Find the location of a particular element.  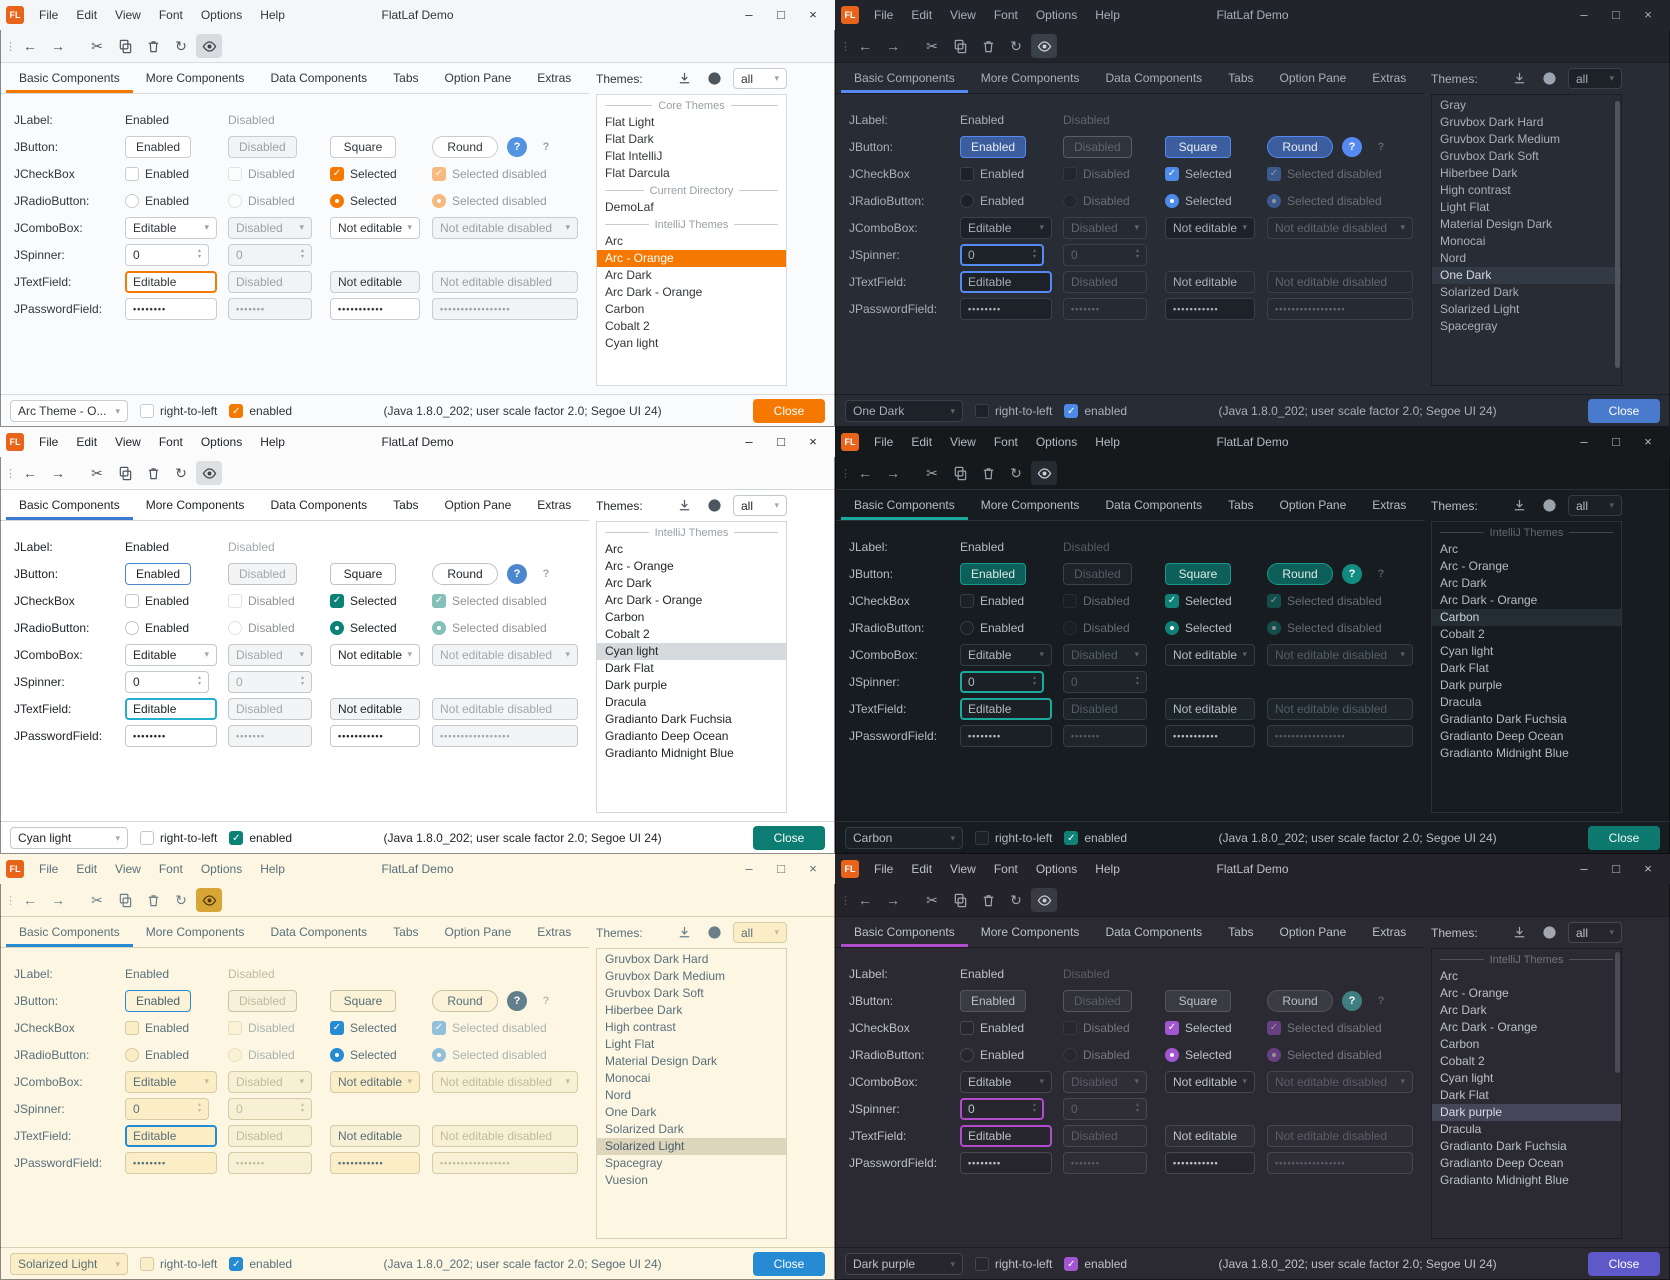

theme-list-item: Gruvbox Dark Soft is located at coordinates (654, 993).